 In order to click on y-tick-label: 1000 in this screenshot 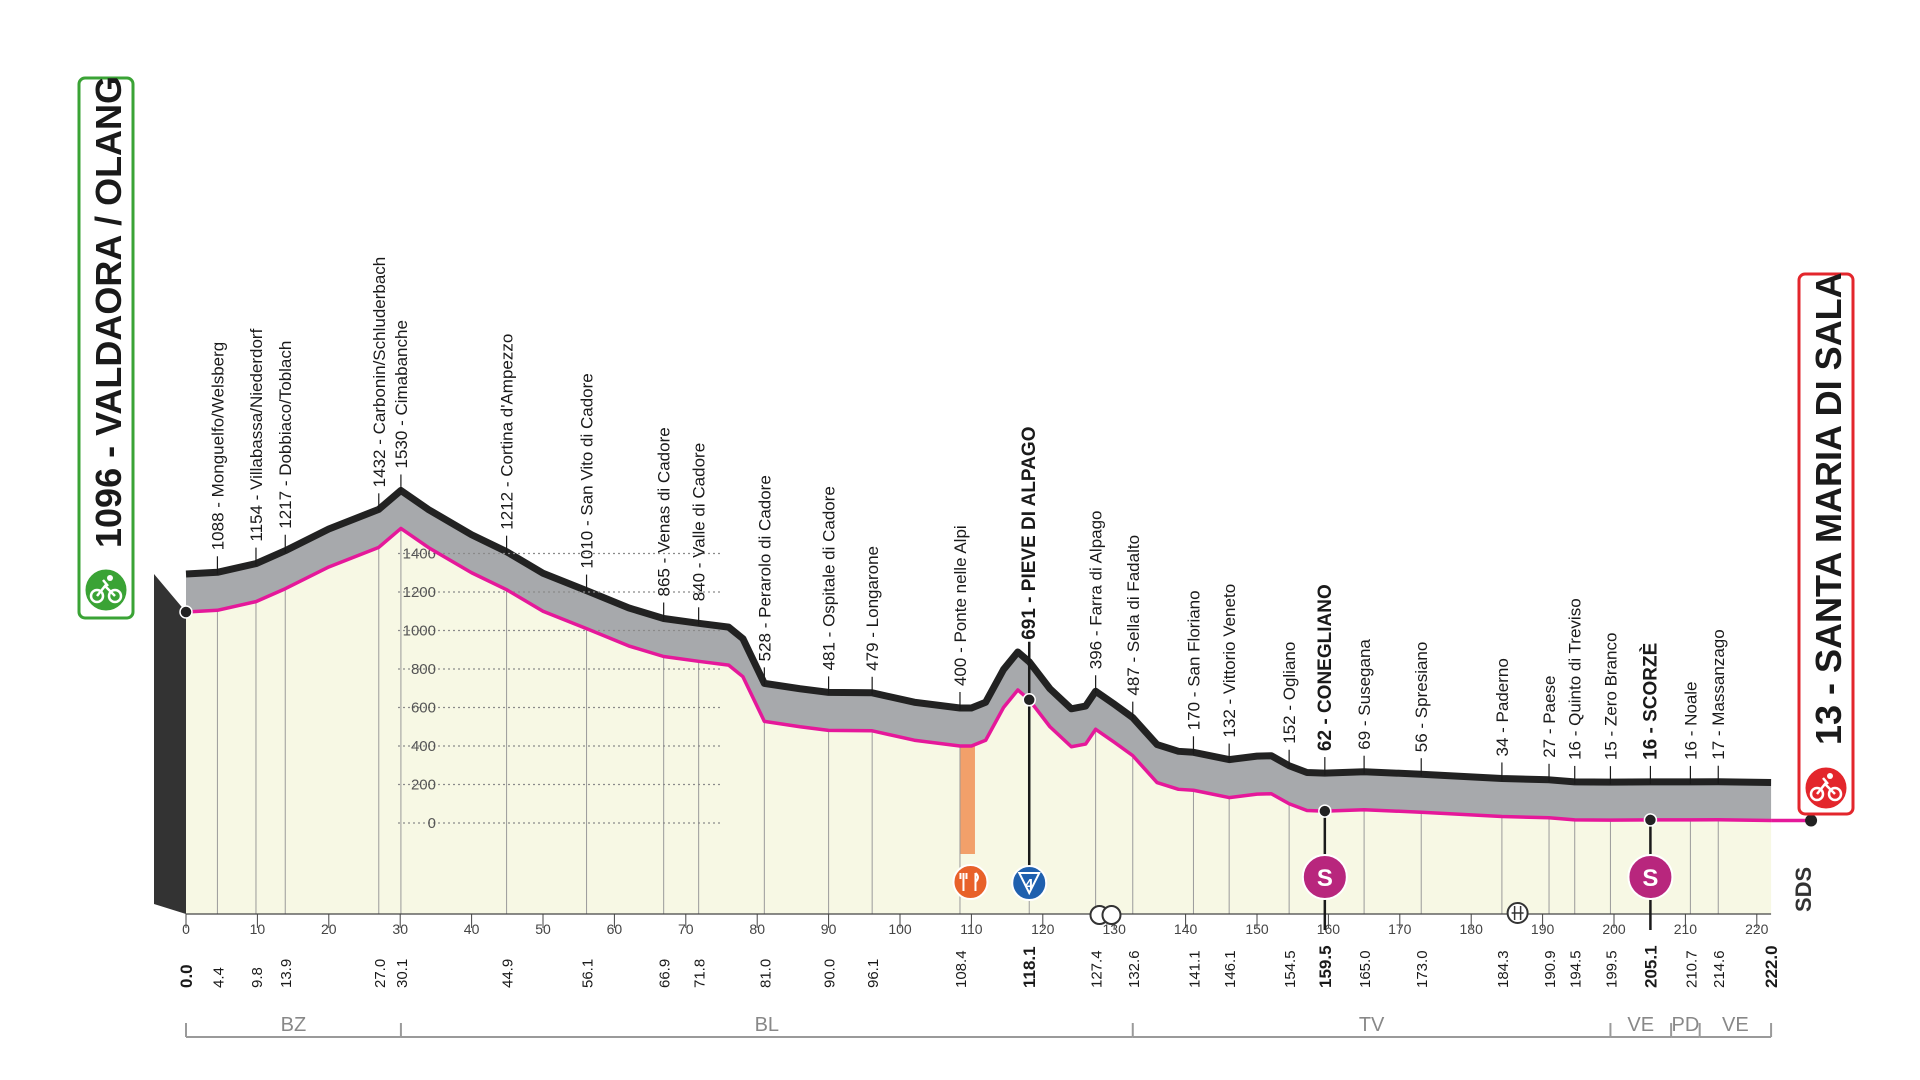, I will do `click(419, 631)`.